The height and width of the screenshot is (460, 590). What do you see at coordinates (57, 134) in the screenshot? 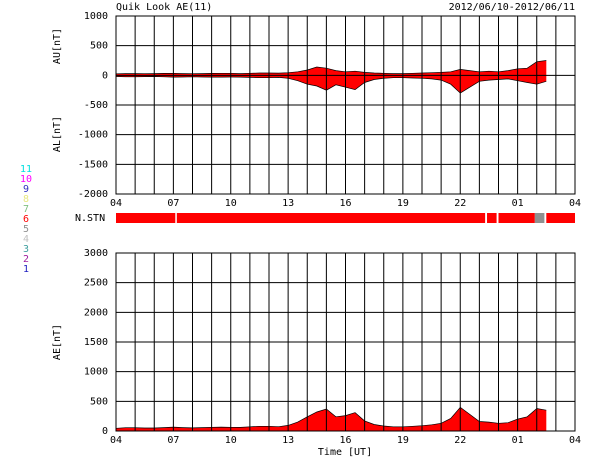
I see `y-axis-label: AL[nT]` at bounding box center [57, 134].